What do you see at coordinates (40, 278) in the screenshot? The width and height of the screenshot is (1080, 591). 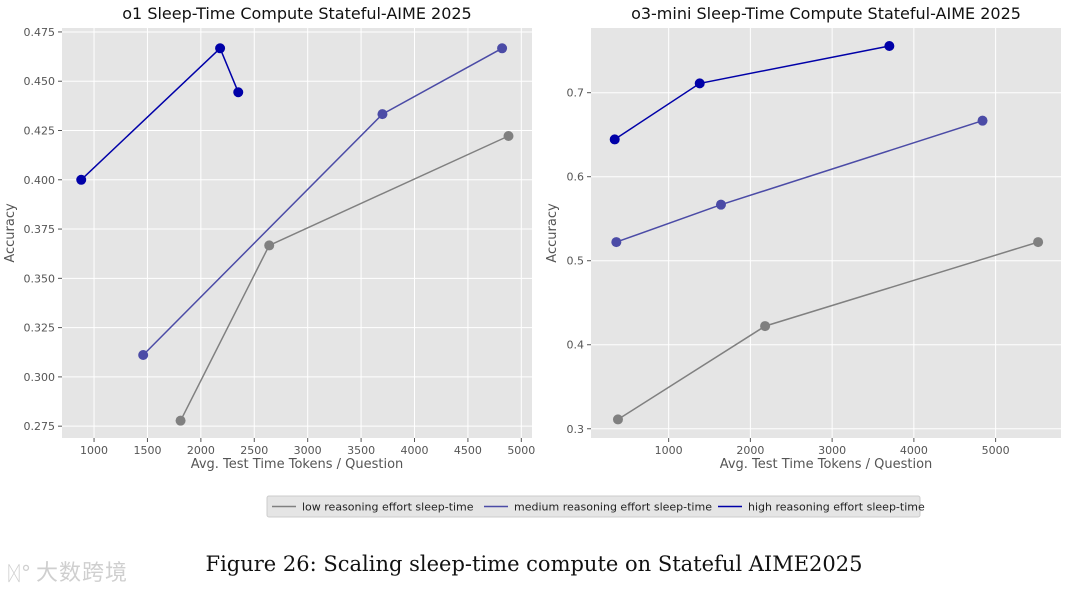 I see `chart1-ytick-label: 0.350` at bounding box center [40, 278].